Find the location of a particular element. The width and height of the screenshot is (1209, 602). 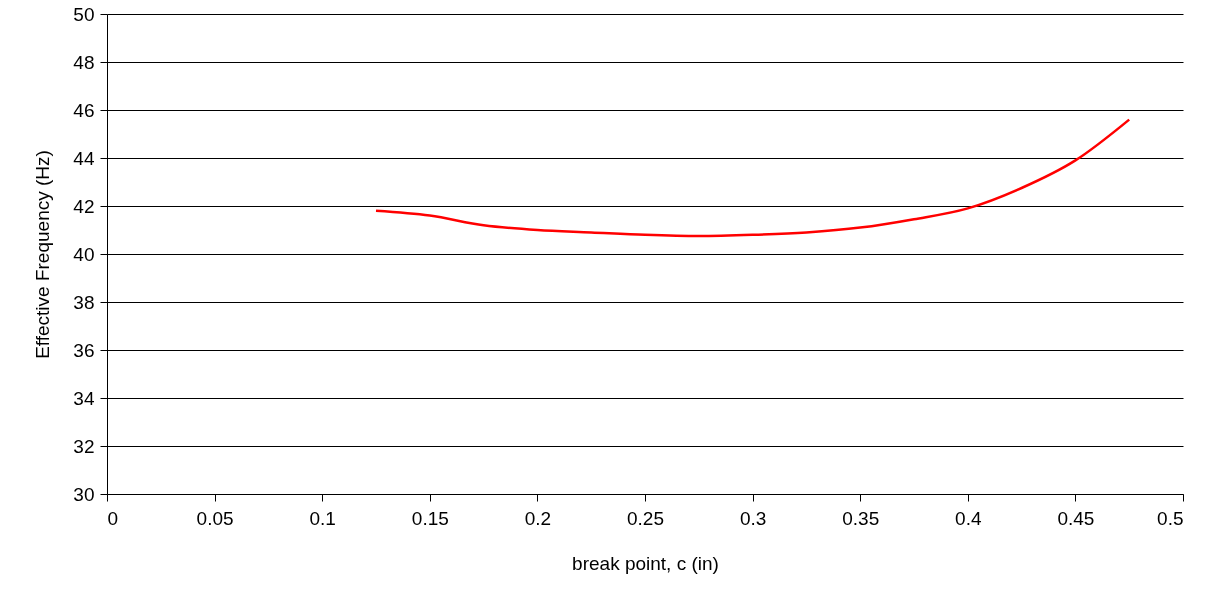

y-tick-label: 34 is located at coordinates (84, 398).